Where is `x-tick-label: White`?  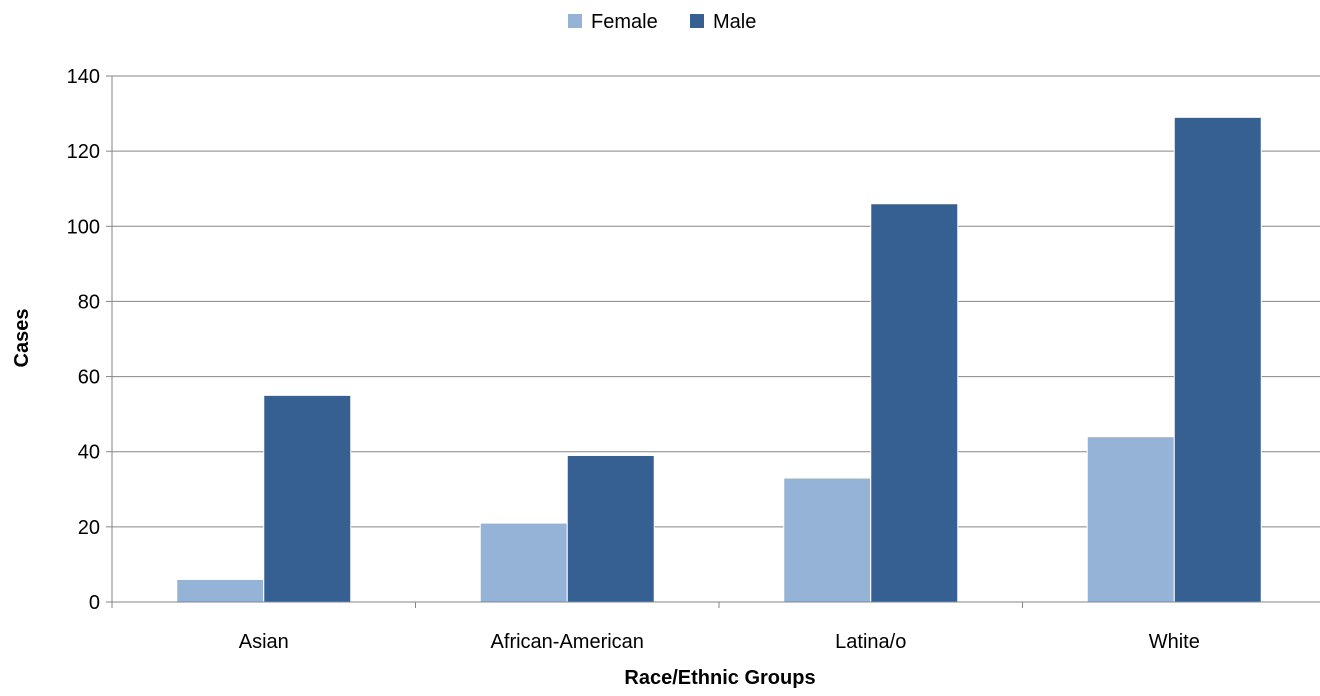 x-tick-label: White is located at coordinates (1174, 642).